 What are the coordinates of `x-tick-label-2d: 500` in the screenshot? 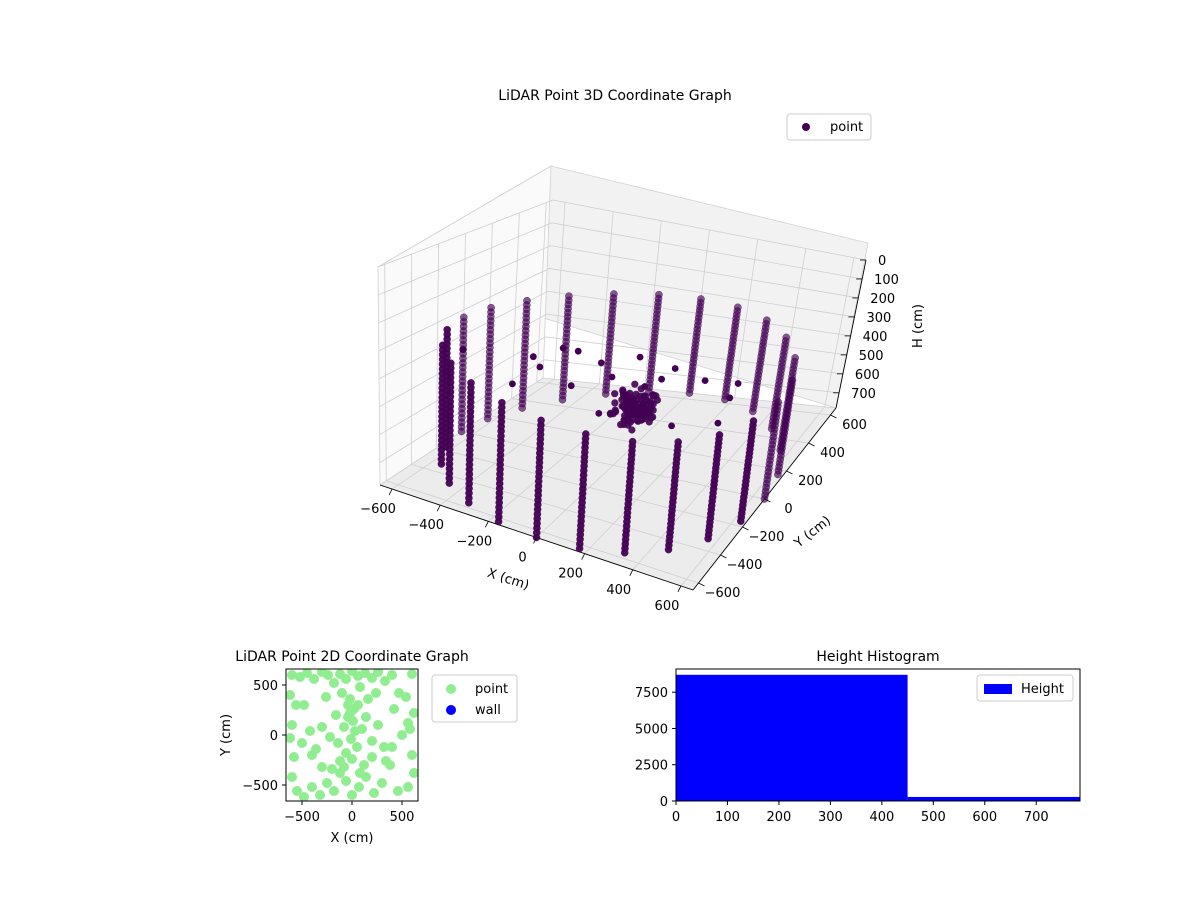 It's located at (402, 817).